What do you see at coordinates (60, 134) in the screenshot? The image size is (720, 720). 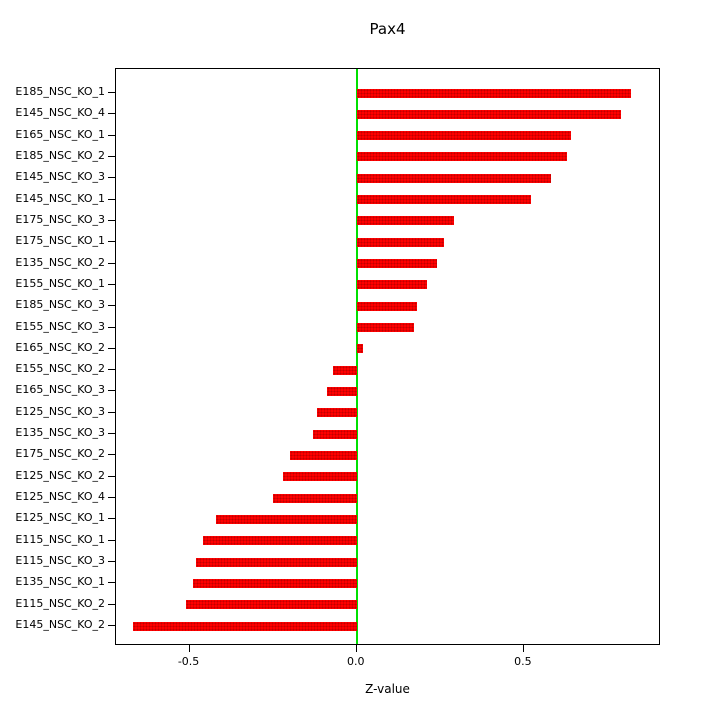 I see `y-tick-label-E165_NSC_KO_1: E165_NSC_KO_1` at bounding box center [60, 134].